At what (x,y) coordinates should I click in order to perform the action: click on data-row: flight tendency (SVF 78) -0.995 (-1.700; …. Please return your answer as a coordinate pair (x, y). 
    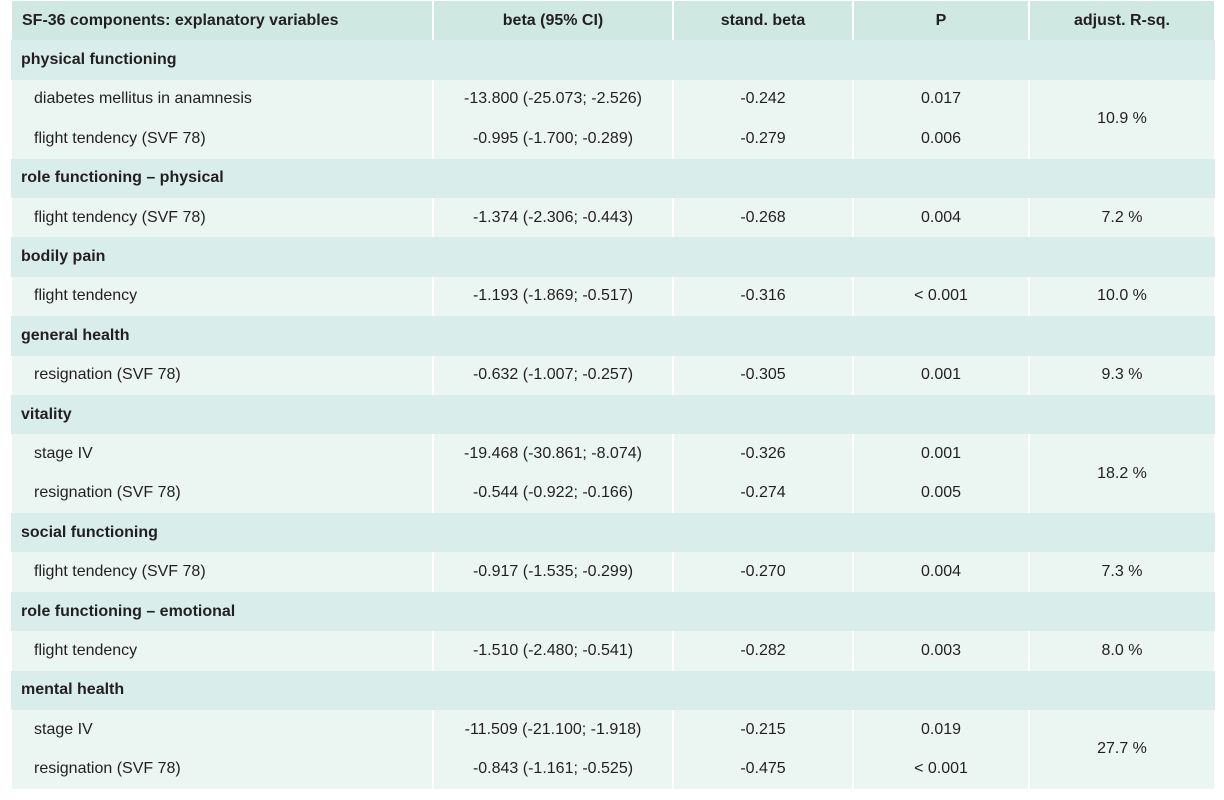
    Looking at the image, I should click on (612, 139).